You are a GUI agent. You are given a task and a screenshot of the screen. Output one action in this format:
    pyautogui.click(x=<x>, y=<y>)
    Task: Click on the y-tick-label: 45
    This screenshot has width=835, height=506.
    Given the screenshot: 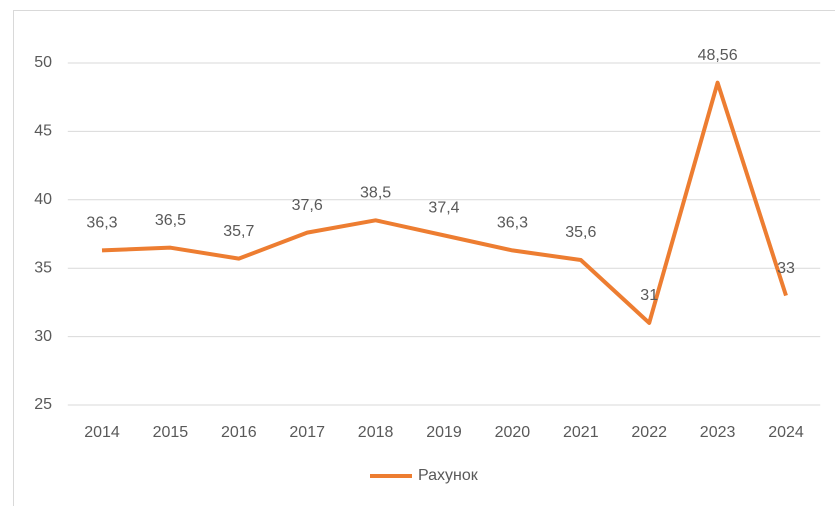 What is the action you would take?
    pyautogui.click(x=43, y=131)
    